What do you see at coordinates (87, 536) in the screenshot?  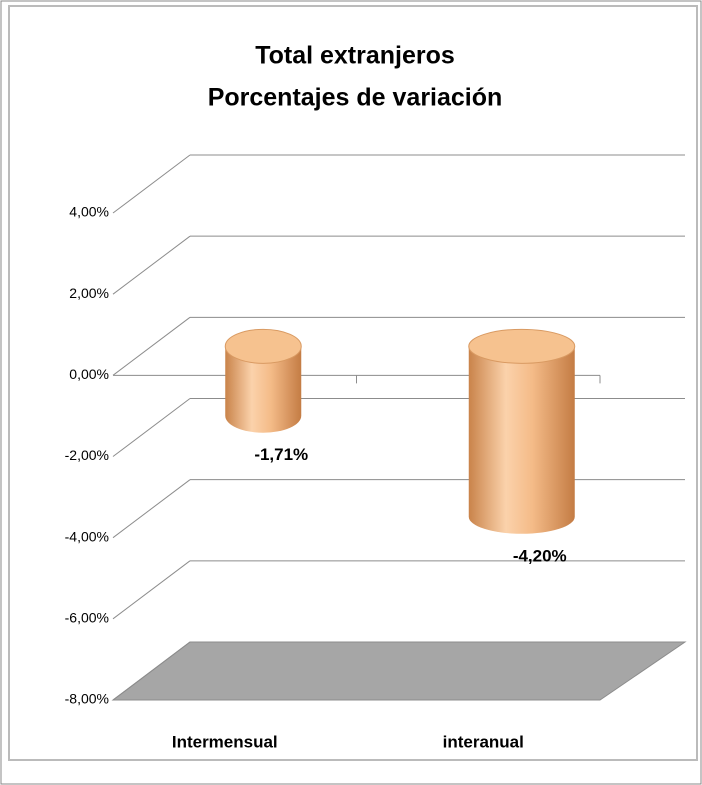 I see `y-tick-label: -4,00%` at bounding box center [87, 536].